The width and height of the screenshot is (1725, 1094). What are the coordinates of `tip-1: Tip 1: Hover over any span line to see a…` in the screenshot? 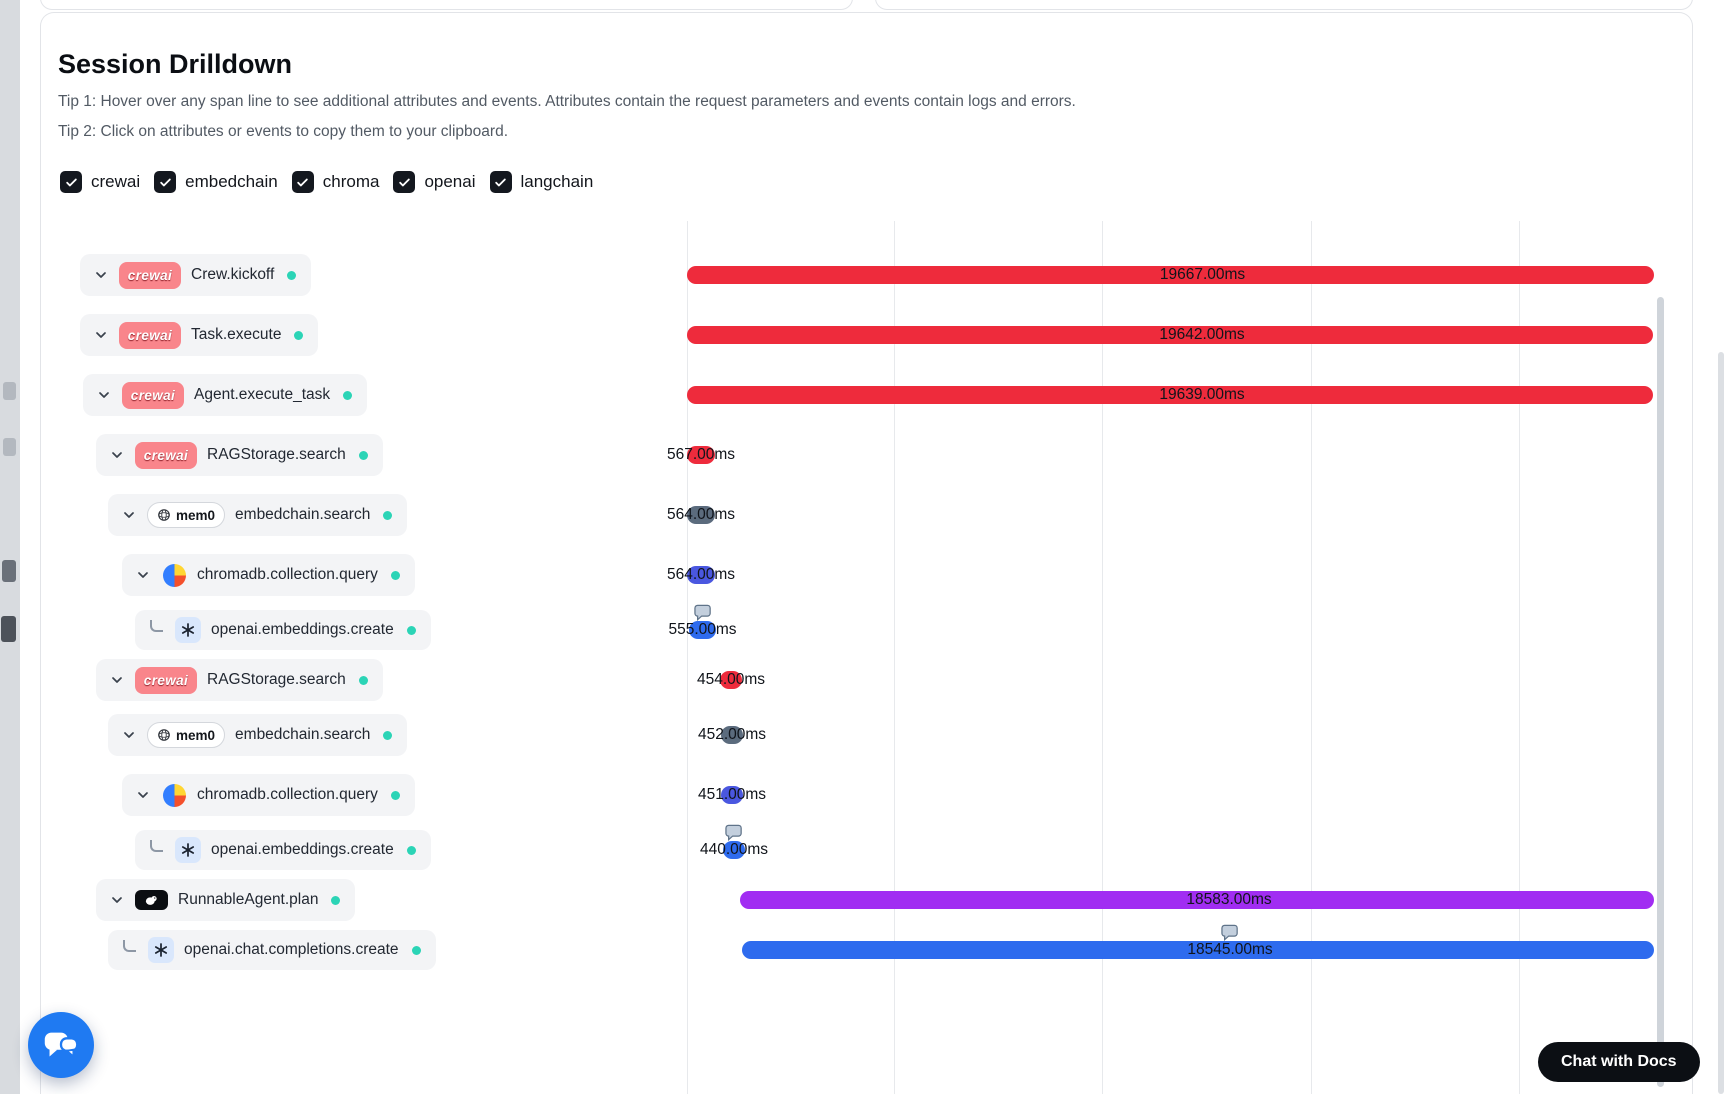 It's located at (567, 101).